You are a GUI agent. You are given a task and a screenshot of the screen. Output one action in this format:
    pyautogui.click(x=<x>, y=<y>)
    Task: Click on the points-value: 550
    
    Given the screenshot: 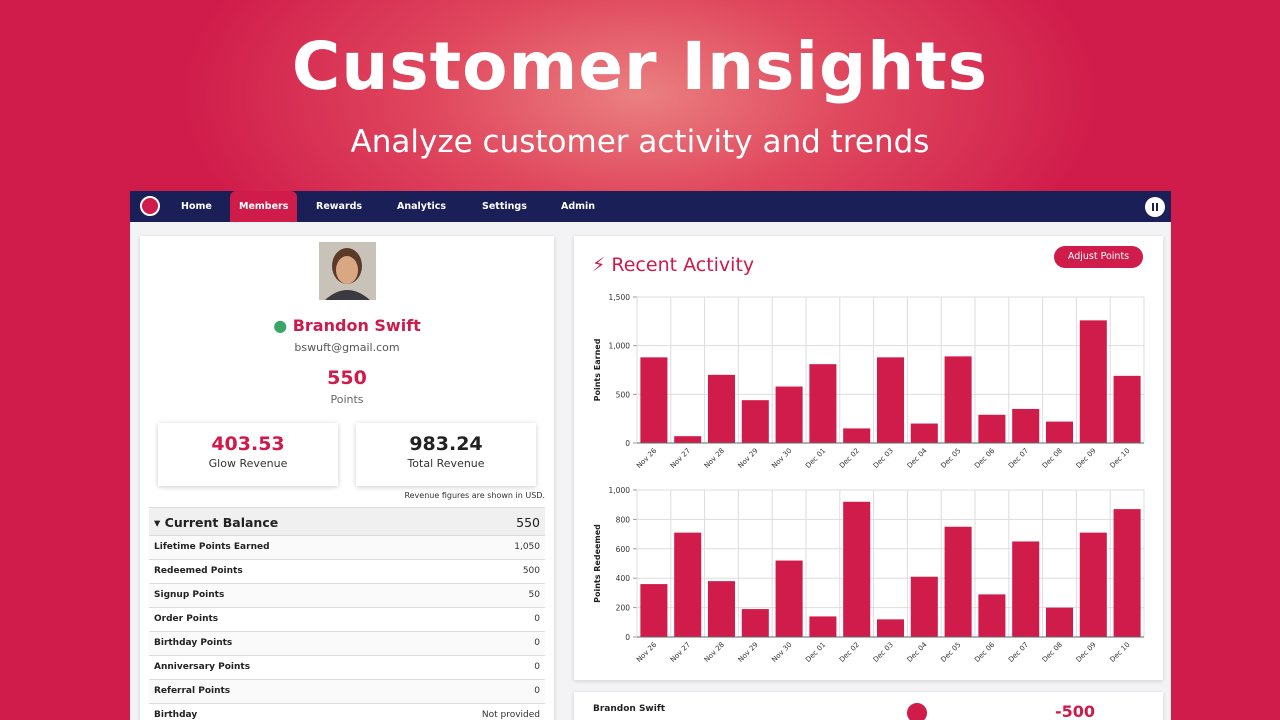 What is the action you would take?
    pyautogui.click(x=347, y=378)
    